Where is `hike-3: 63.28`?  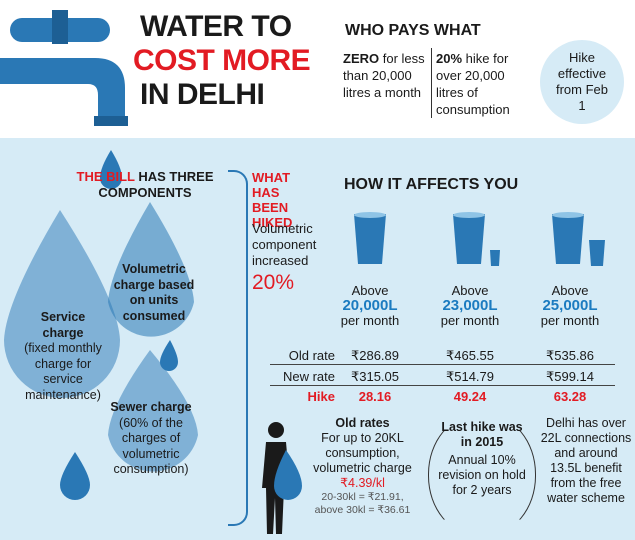
hike-3: 63.28 is located at coordinates (570, 396).